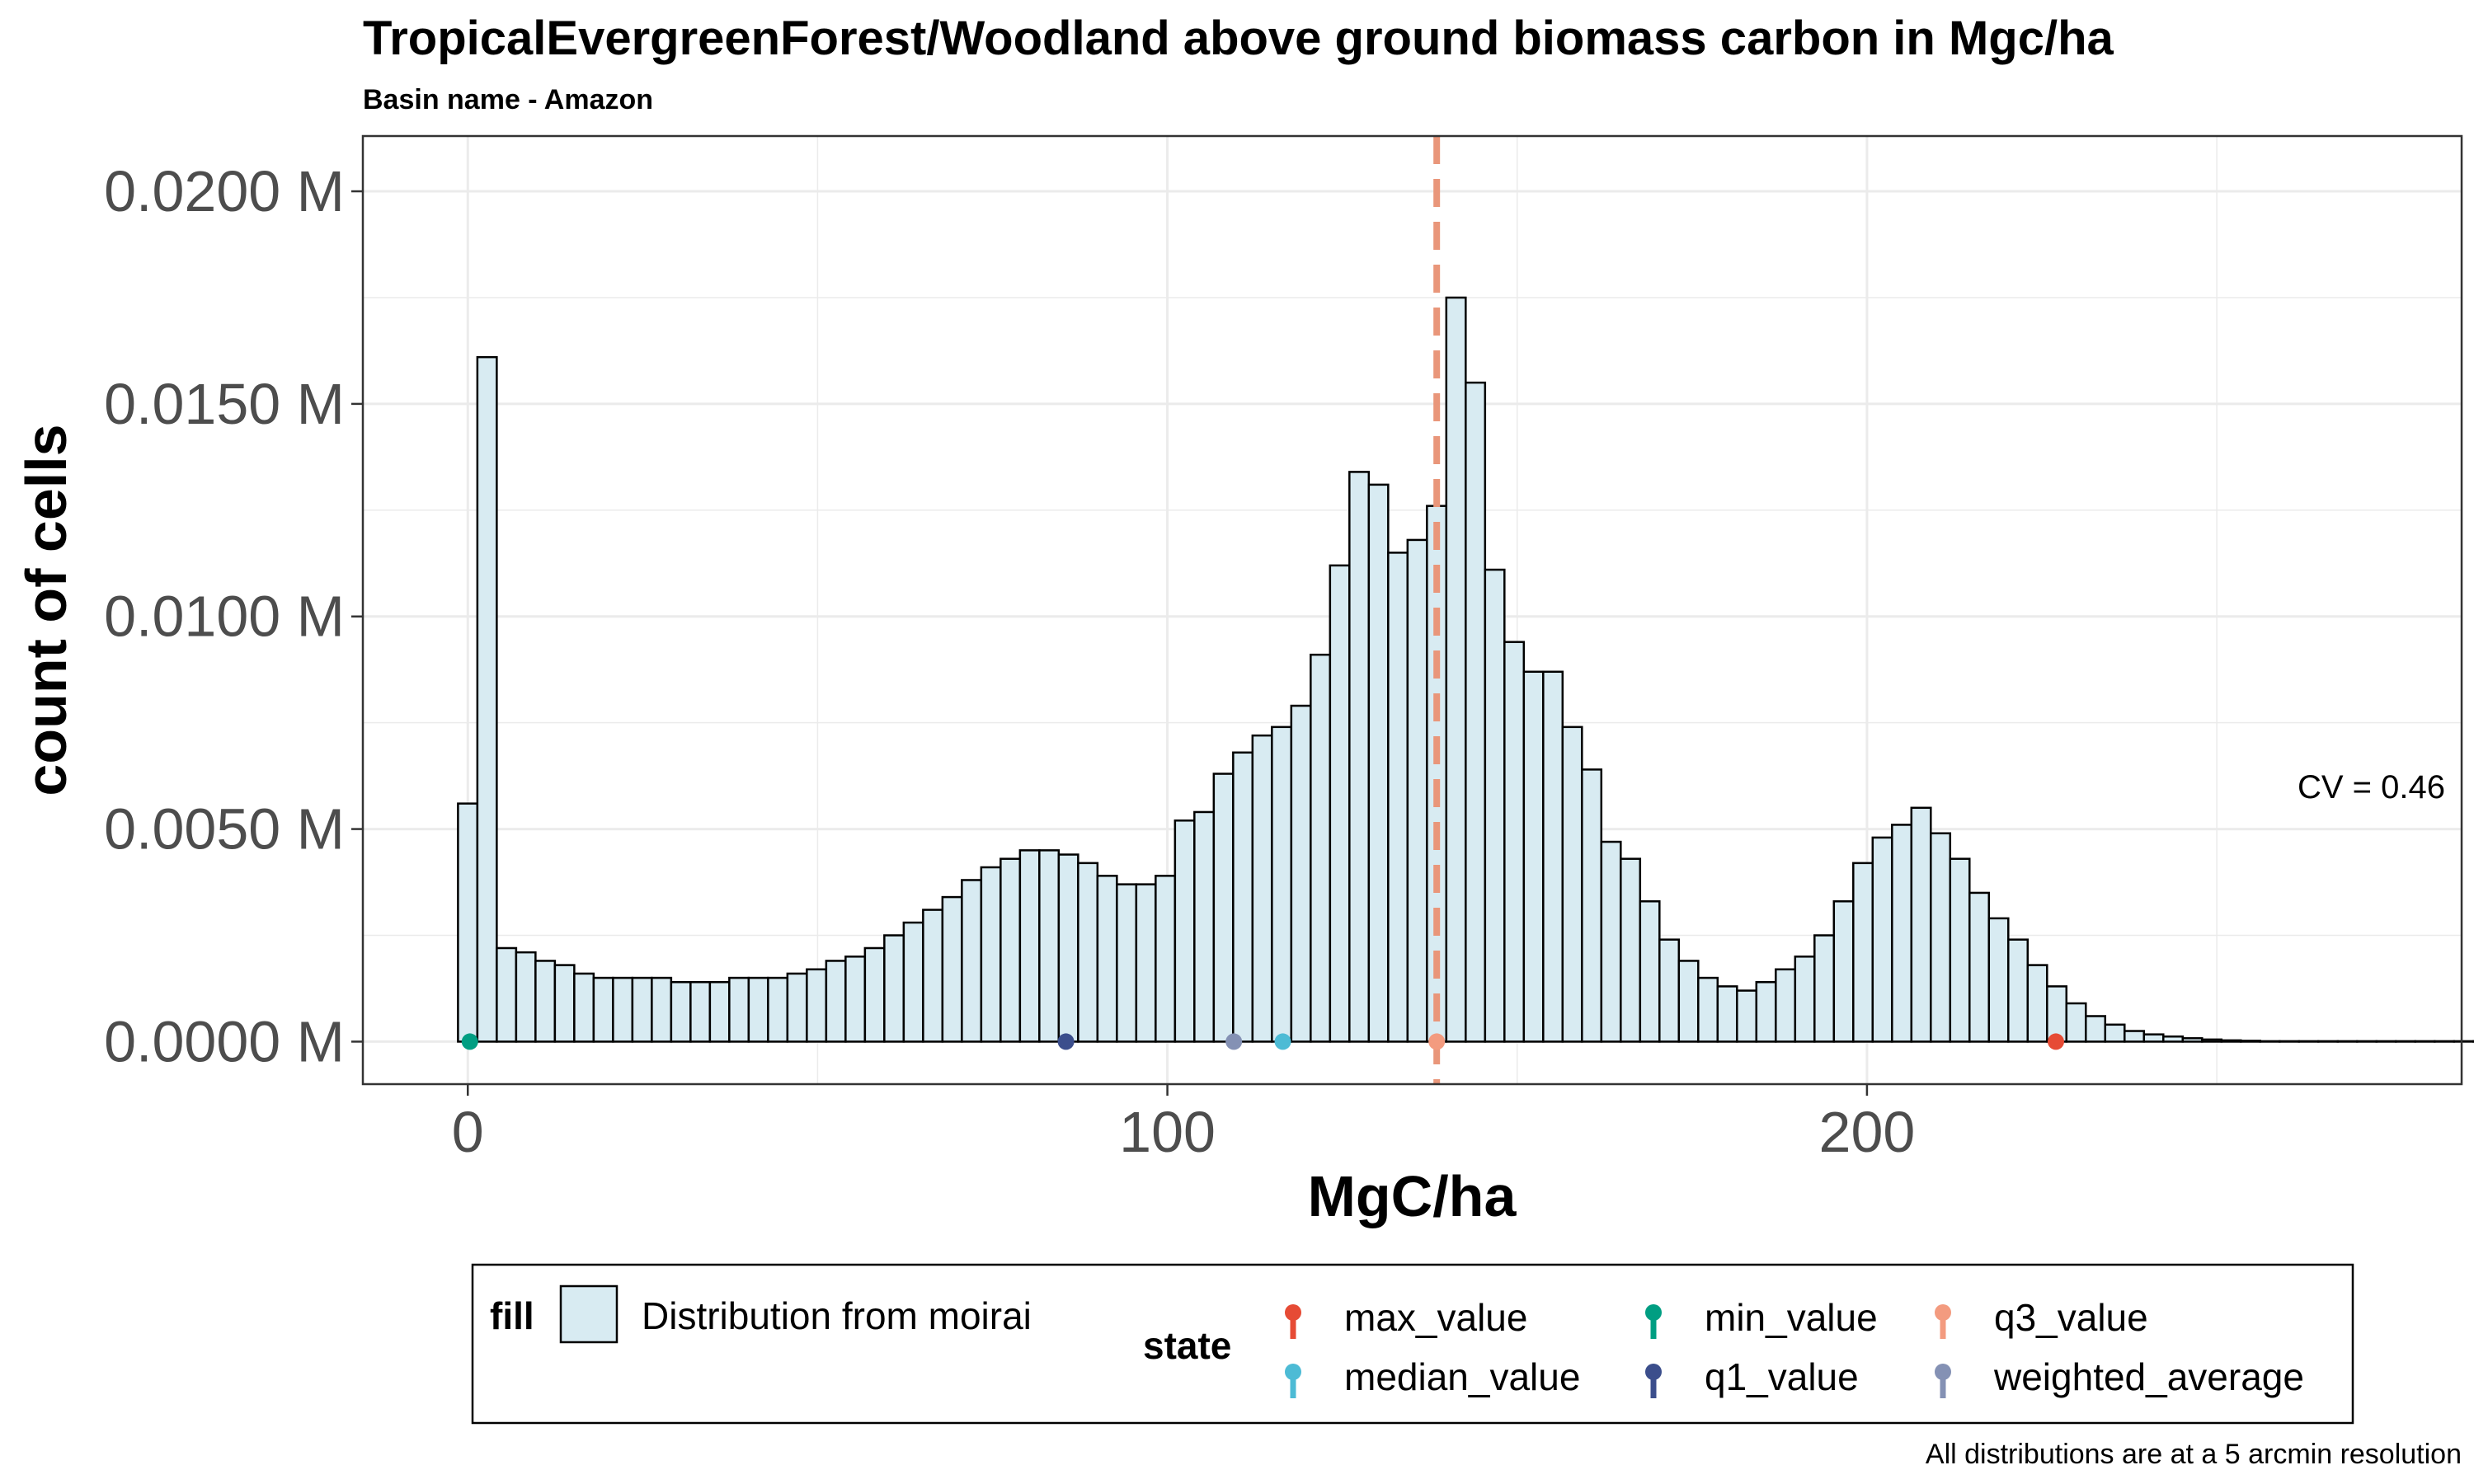 The height and width of the screenshot is (1484, 2474). Describe the element at coordinates (1066, 1041) in the screenshot. I see `stat-point-q1-value` at that location.